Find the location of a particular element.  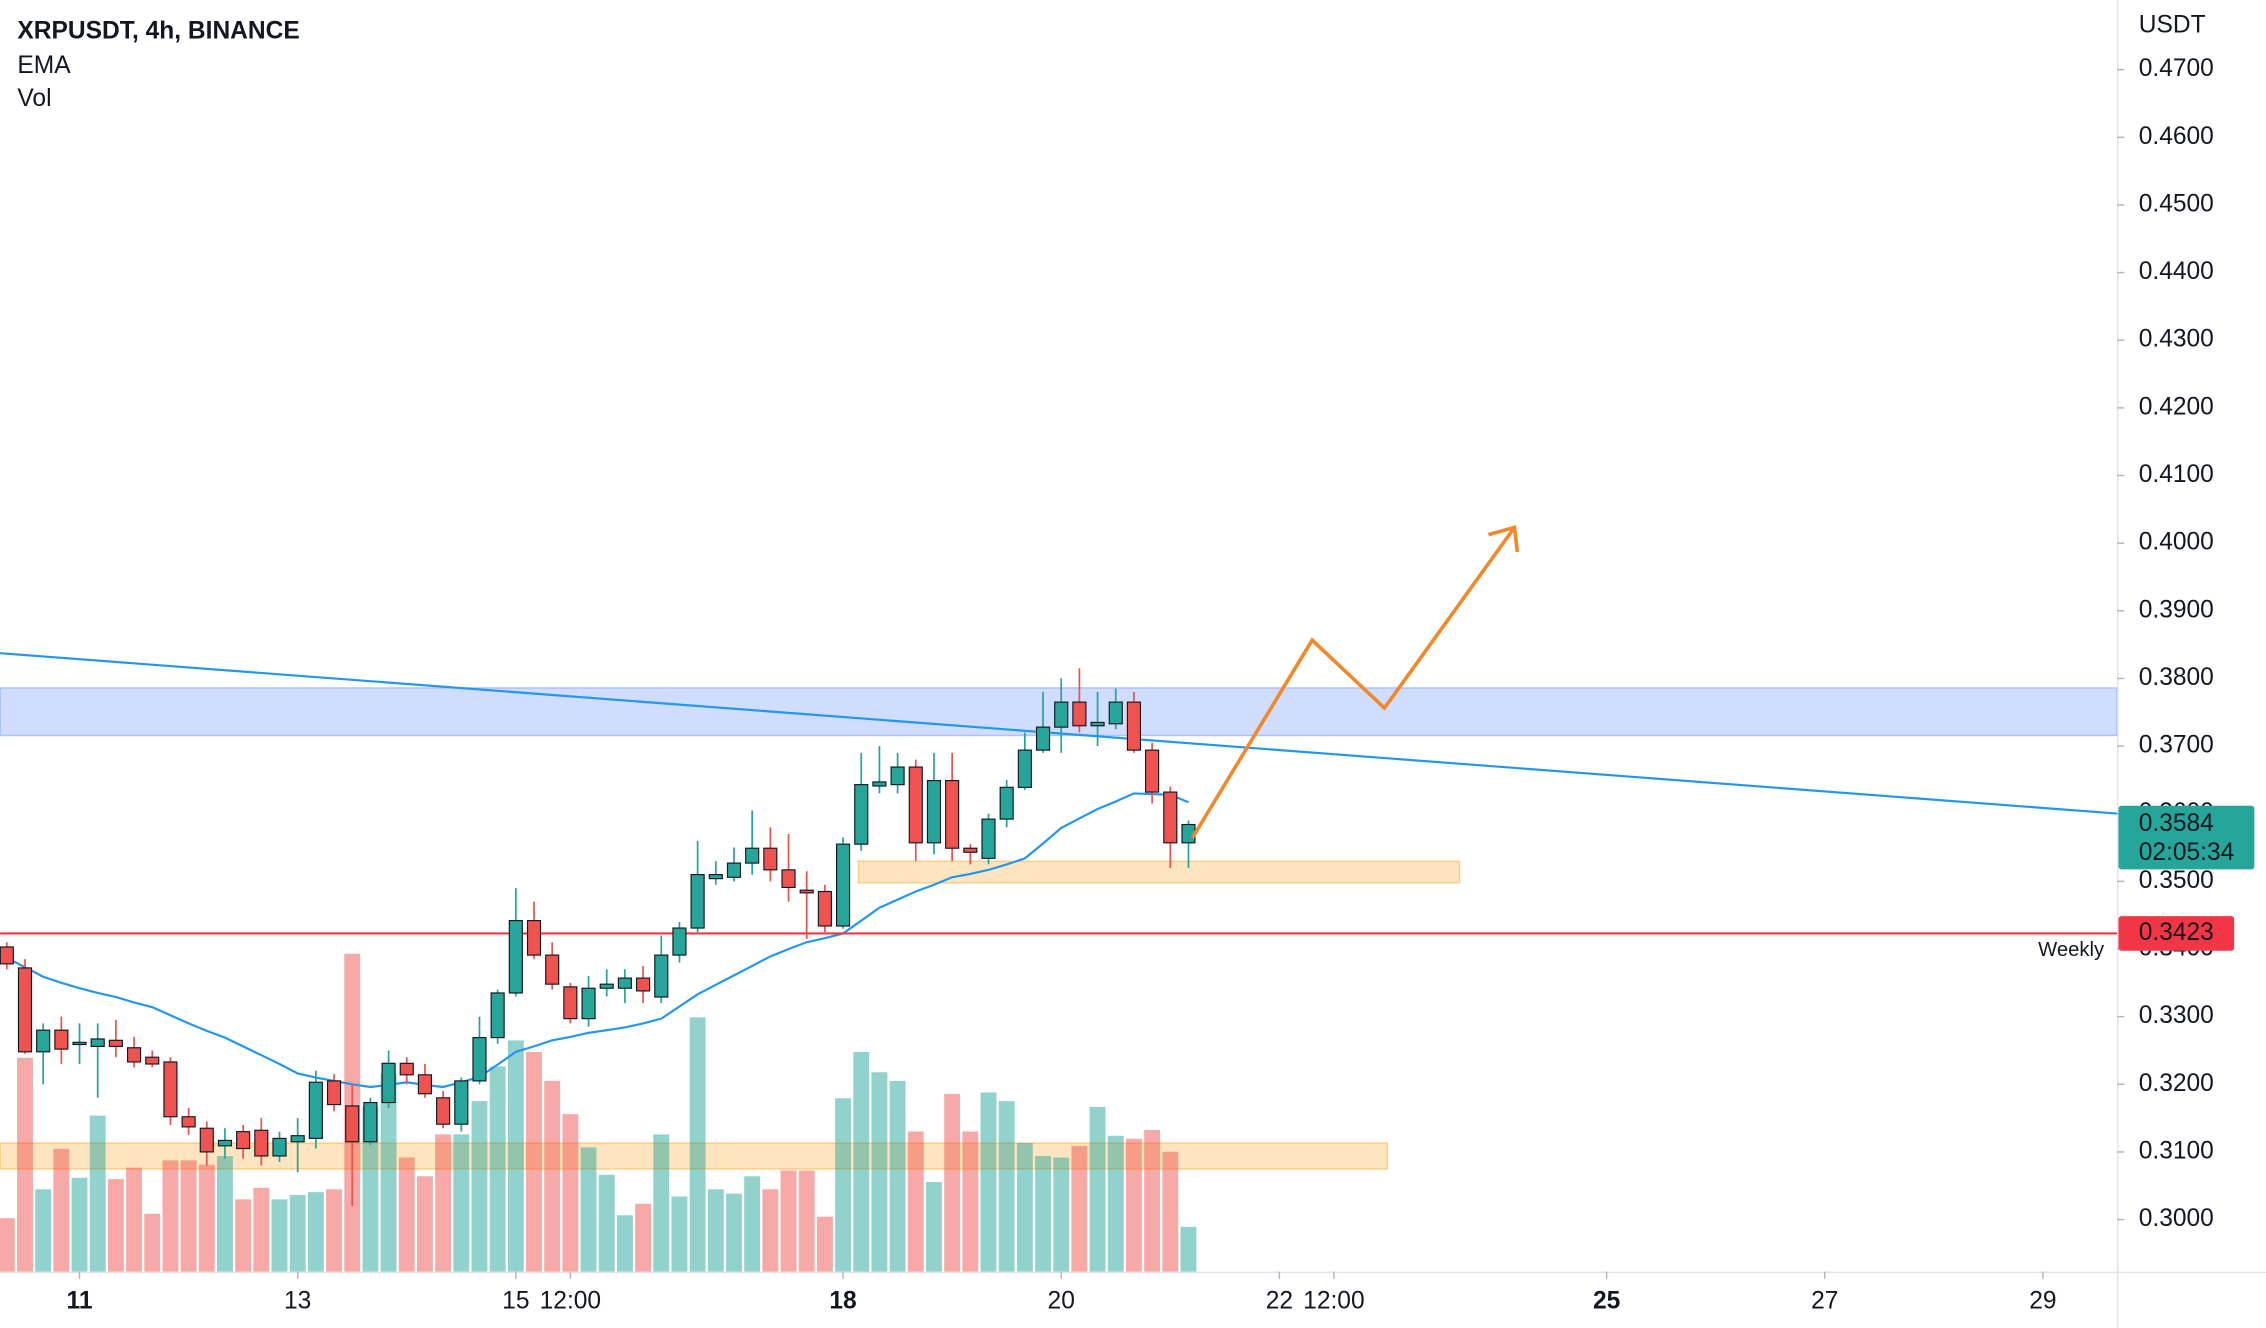

ema-line is located at coordinates (597, 940).